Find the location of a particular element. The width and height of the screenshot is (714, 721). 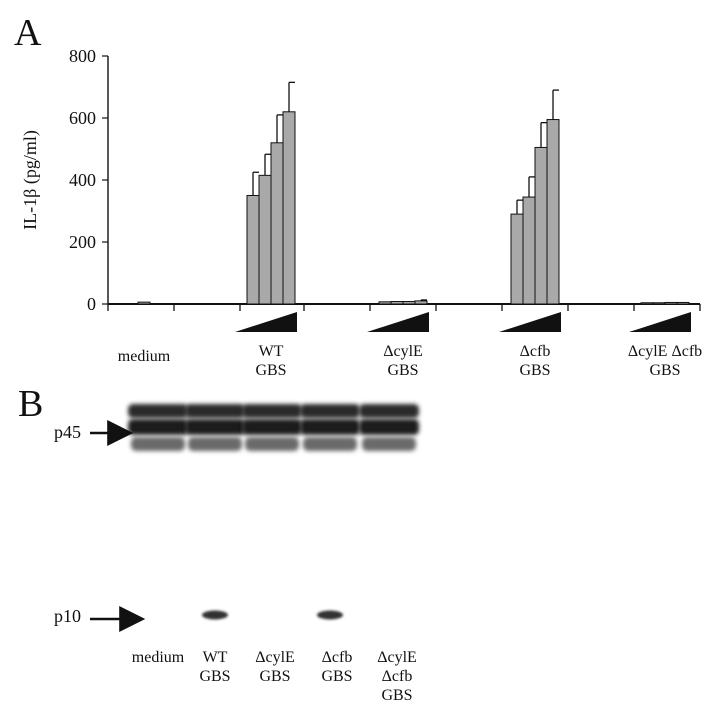

lane-label: Δcfb GBS is located at coordinates (337, 667).